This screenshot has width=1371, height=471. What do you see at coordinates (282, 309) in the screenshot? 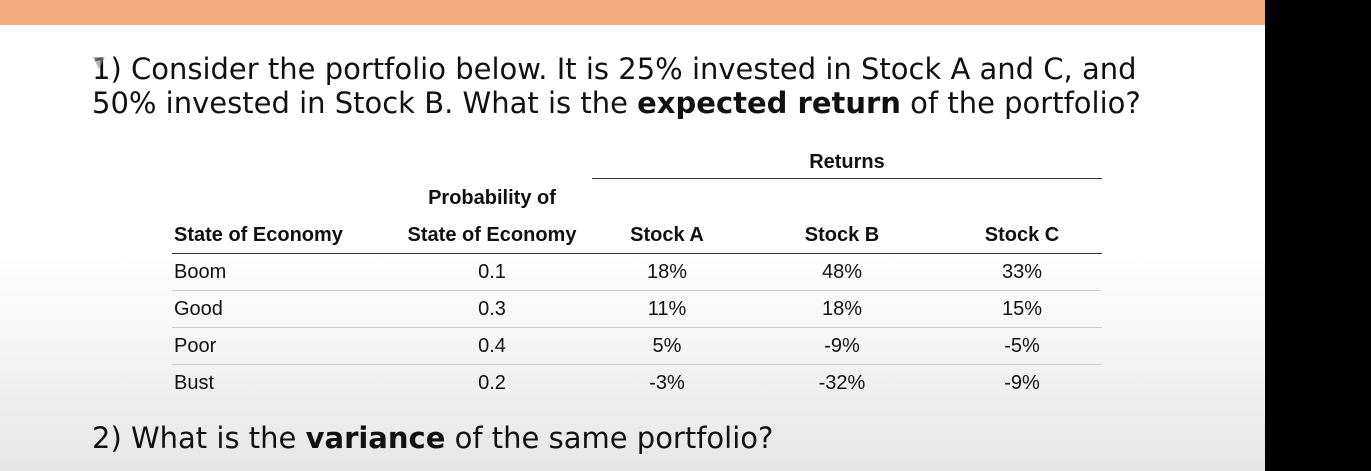
I see `state-cell: Good` at bounding box center [282, 309].